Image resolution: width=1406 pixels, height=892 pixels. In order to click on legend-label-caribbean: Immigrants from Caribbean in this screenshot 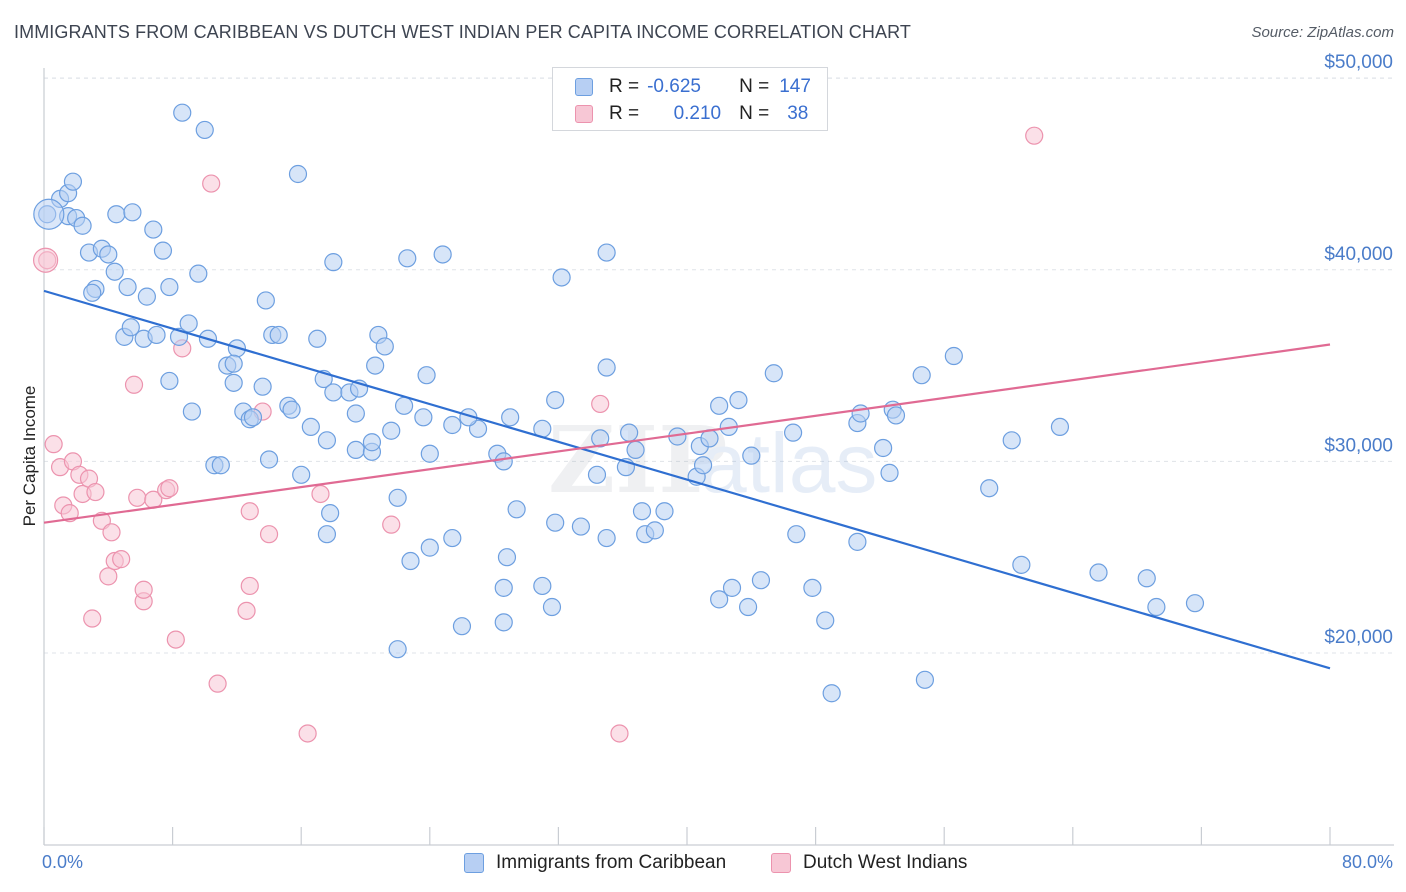, I will do `click(611, 862)`.